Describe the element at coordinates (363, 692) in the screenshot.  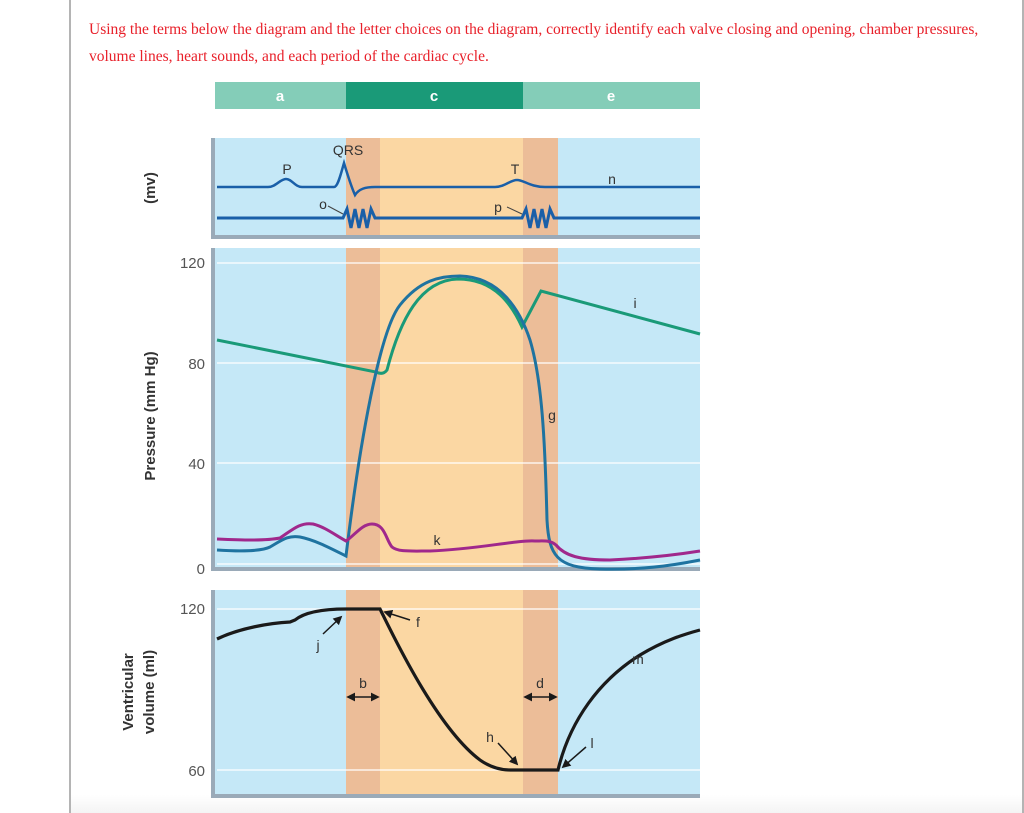
I see `volume-bg-isovolumetric-contraction` at that location.